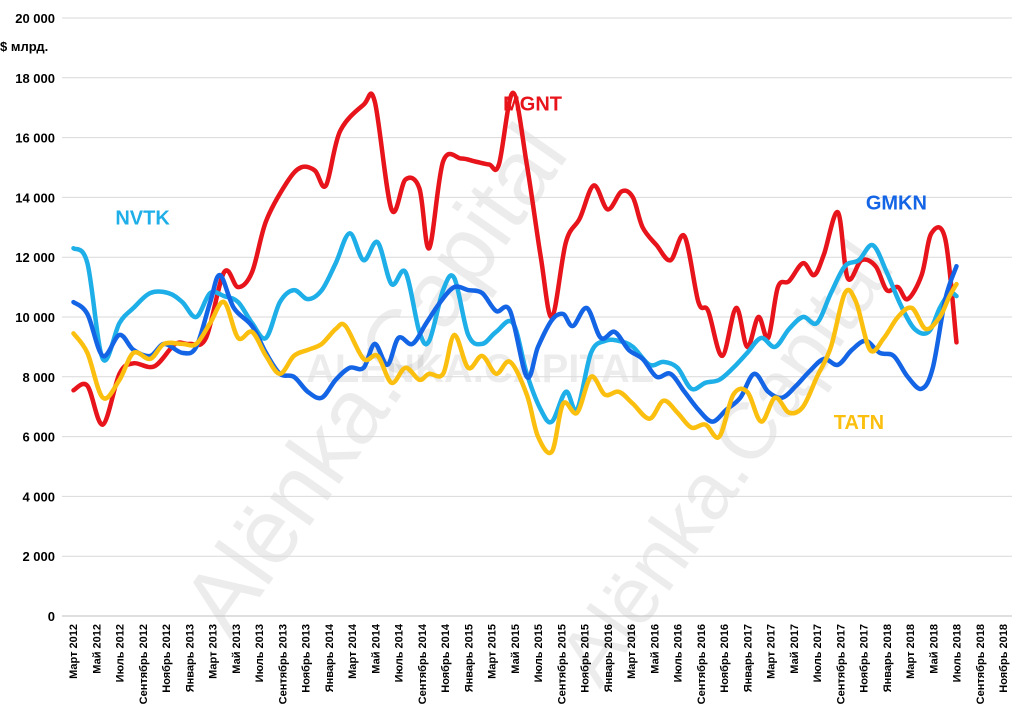 The image size is (1024, 717). What do you see at coordinates (532, 105) in the screenshot?
I see `series-label-mgnt: MGNT` at bounding box center [532, 105].